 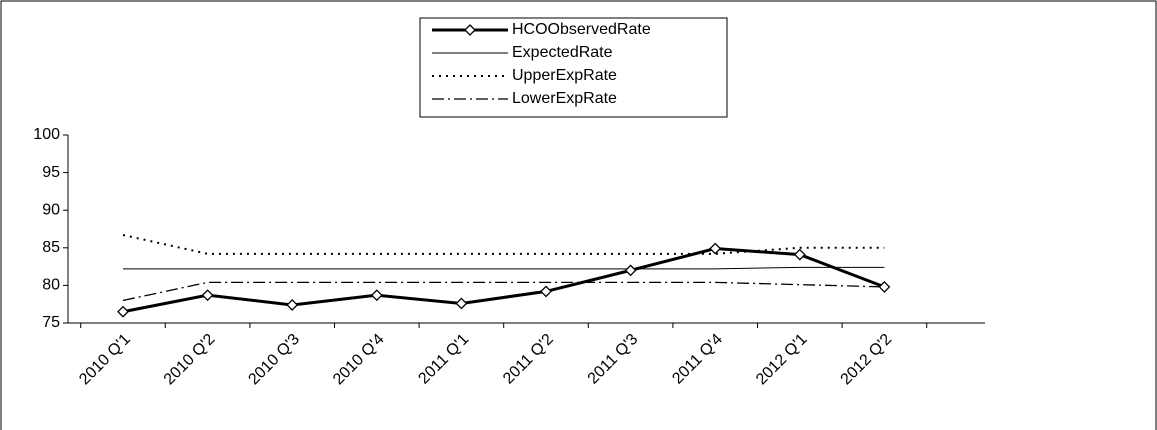 I want to click on x-tick-label: 2012 Q'2, so click(x=867, y=360).